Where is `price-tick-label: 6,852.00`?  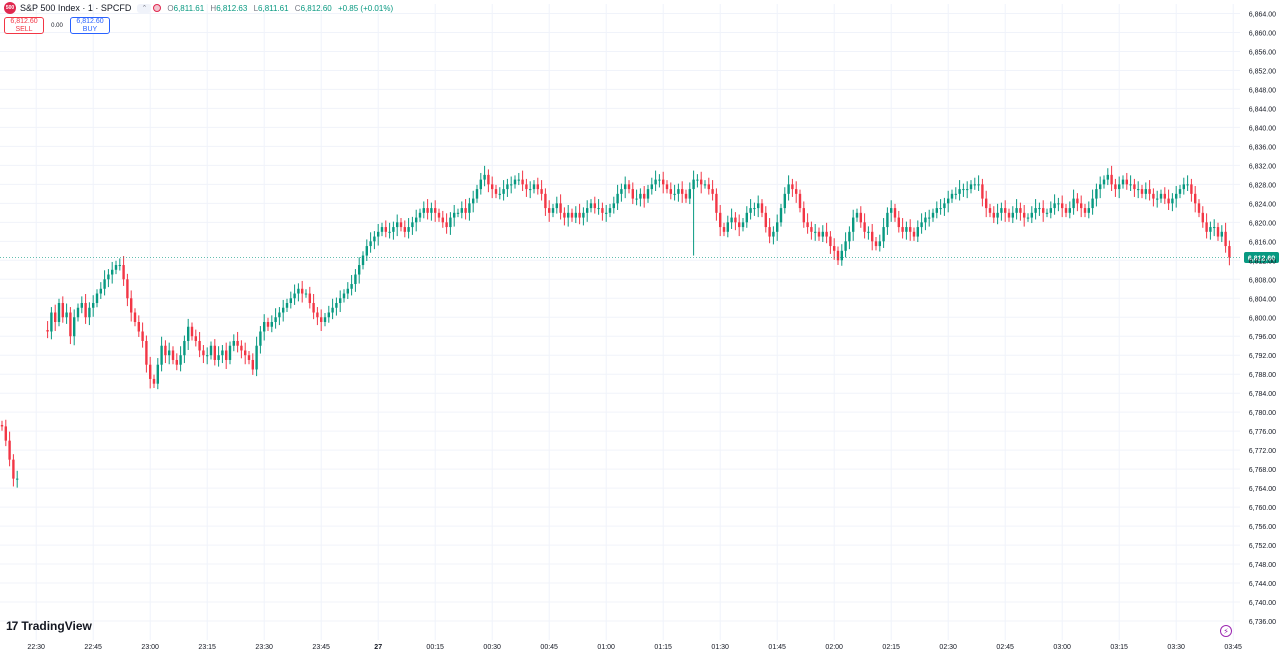 price-tick-label: 6,852.00 is located at coordinates (1262, 71).